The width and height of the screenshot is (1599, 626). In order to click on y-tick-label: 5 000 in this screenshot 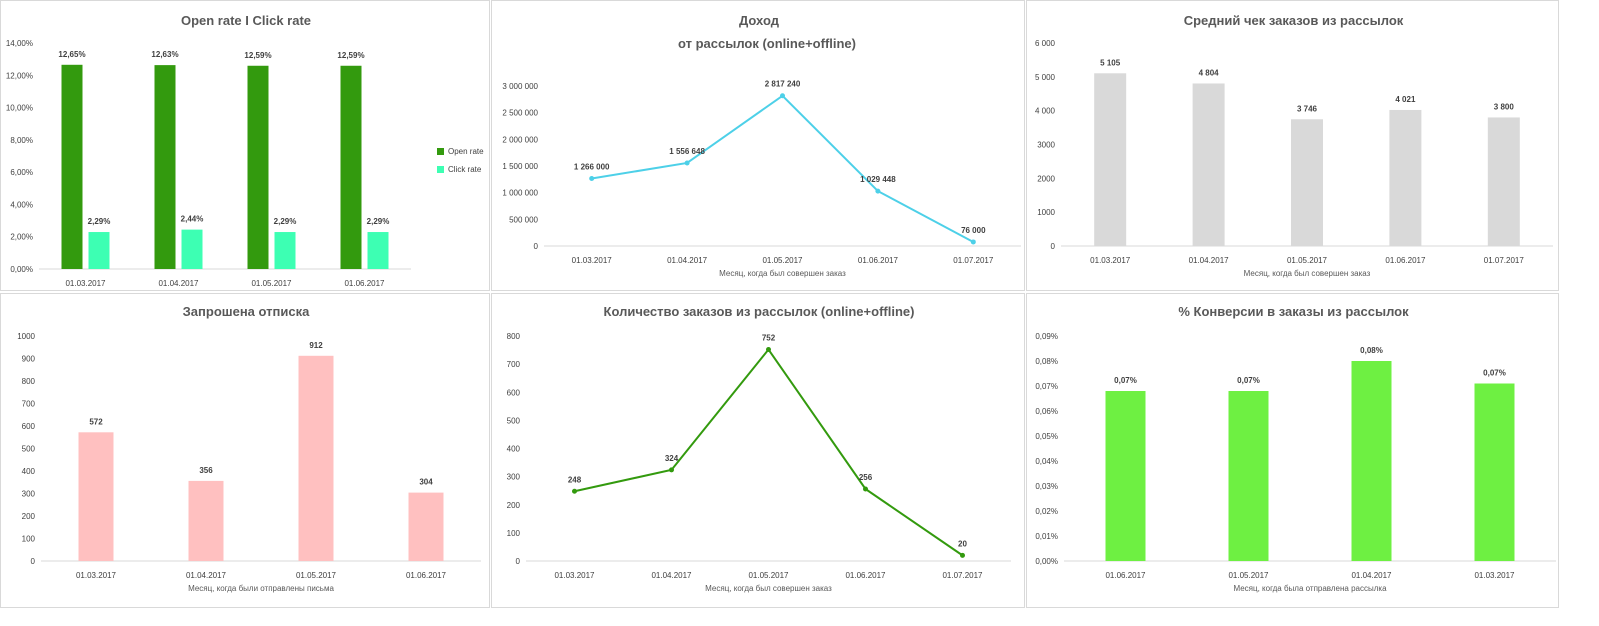, I will do `click(1045, 77)`.